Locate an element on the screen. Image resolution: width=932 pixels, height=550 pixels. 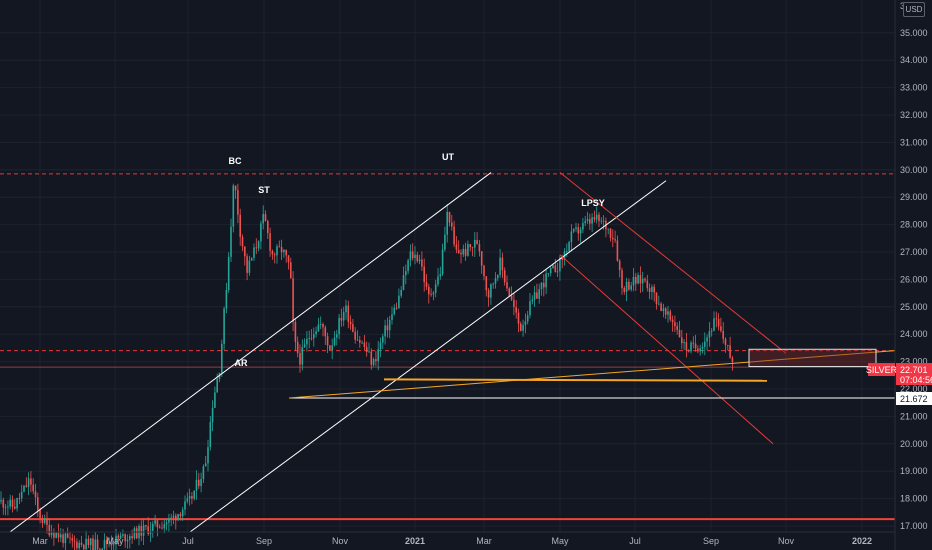
currency-badge: USD is located at coordinates (914, 9).